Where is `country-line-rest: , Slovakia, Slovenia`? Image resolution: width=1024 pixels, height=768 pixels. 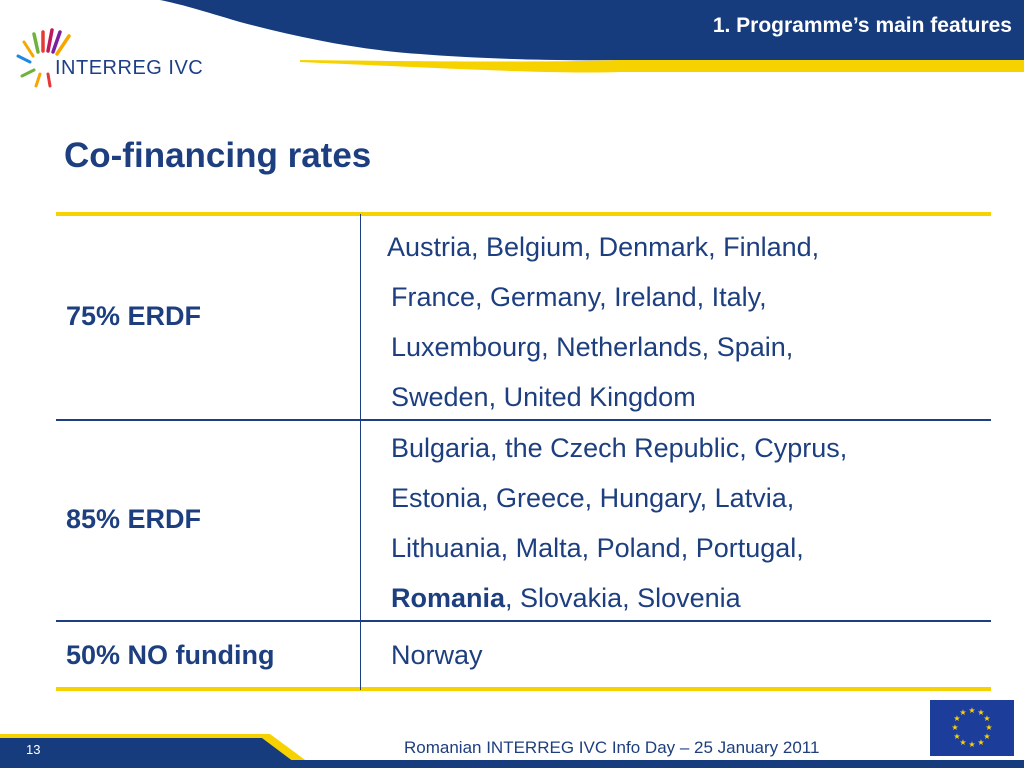 country-line-rest: , Slovakia, Slovenia is located at coordinates (623, 598).